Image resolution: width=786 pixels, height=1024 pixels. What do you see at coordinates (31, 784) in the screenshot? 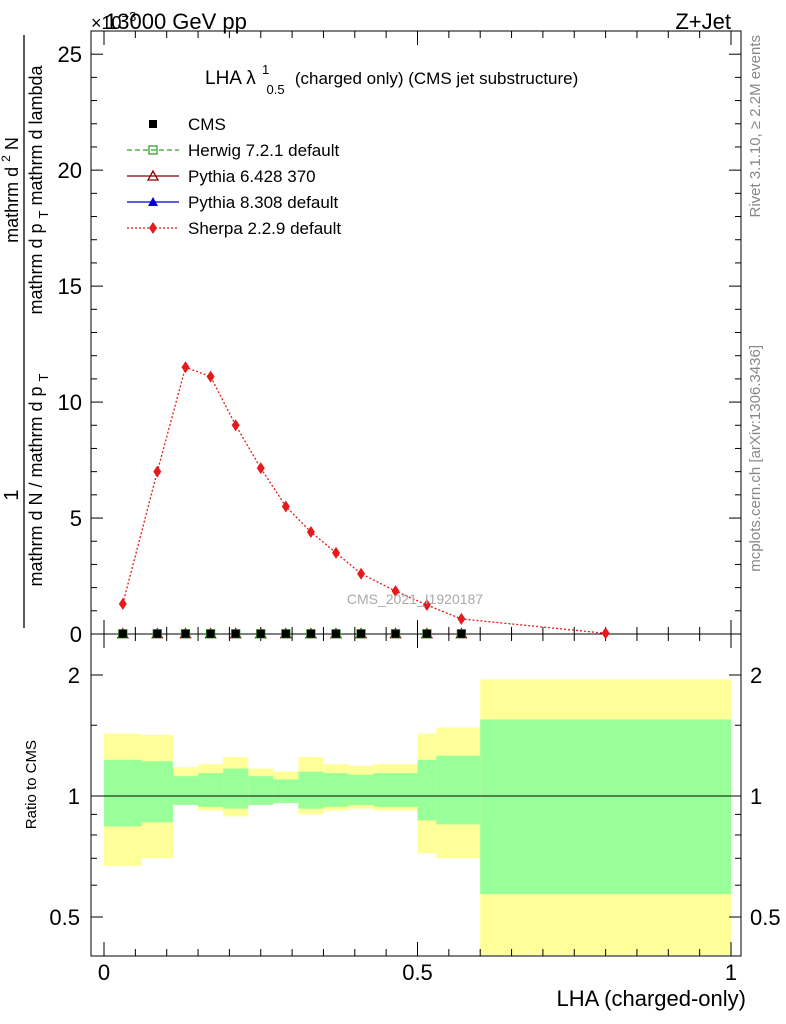
I see `ratio-y-label: Ratio to CMS` at bounding box center [31, 784].